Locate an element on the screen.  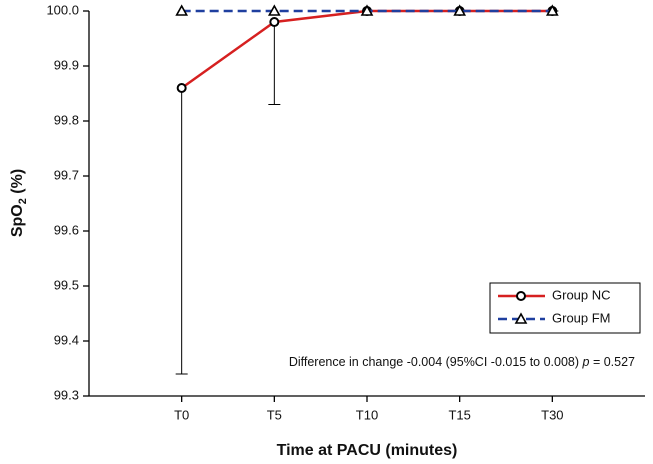
y-label-part: SpO is located at coordinates (17, 220).